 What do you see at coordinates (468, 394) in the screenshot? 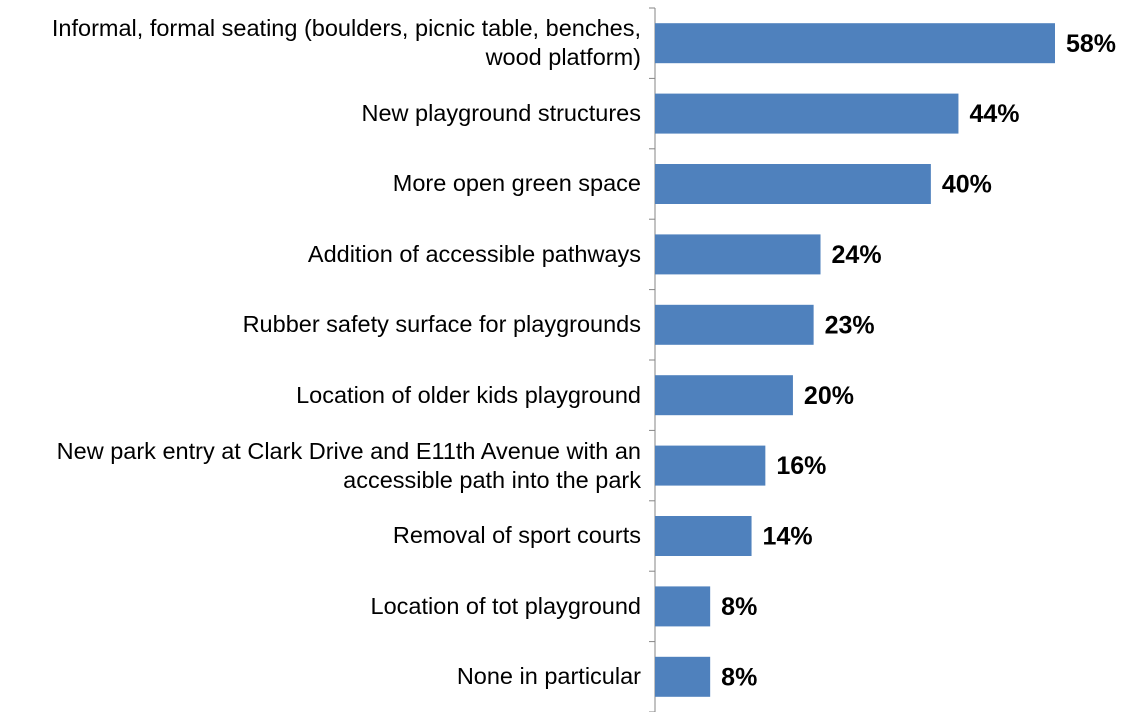
I see `category-text: Location of older kids playground` at bounding box center [468, 394].